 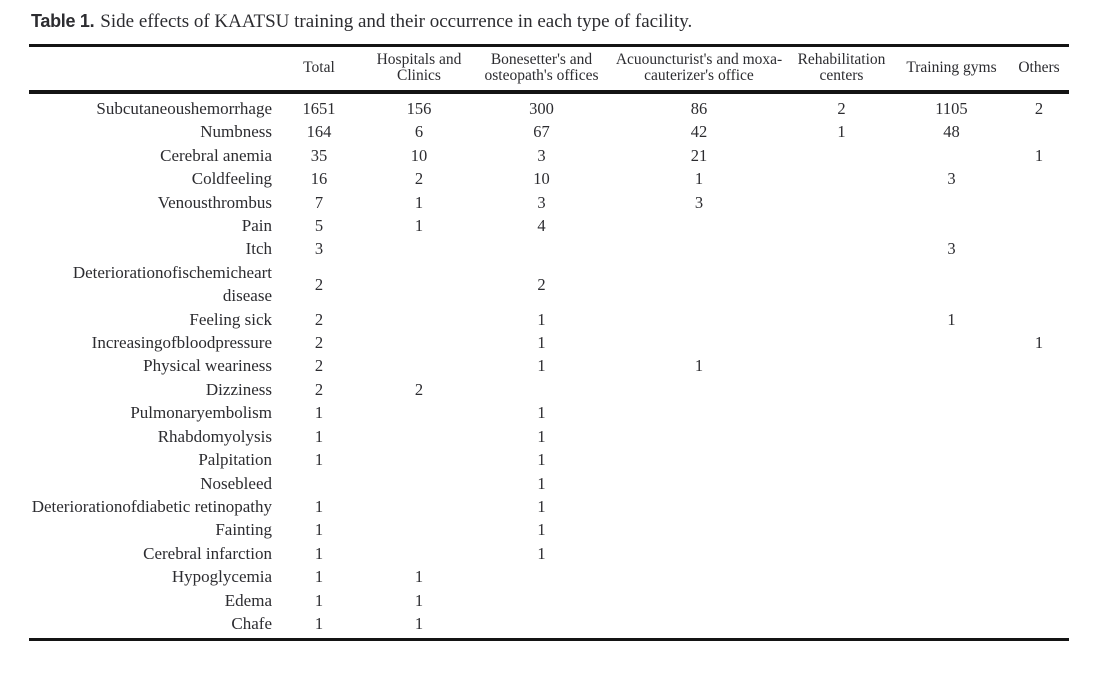 What do you see at coordinates (319, 179) in the screenshot?
I see `cell-value: 16` at bounding box center [319, 179].